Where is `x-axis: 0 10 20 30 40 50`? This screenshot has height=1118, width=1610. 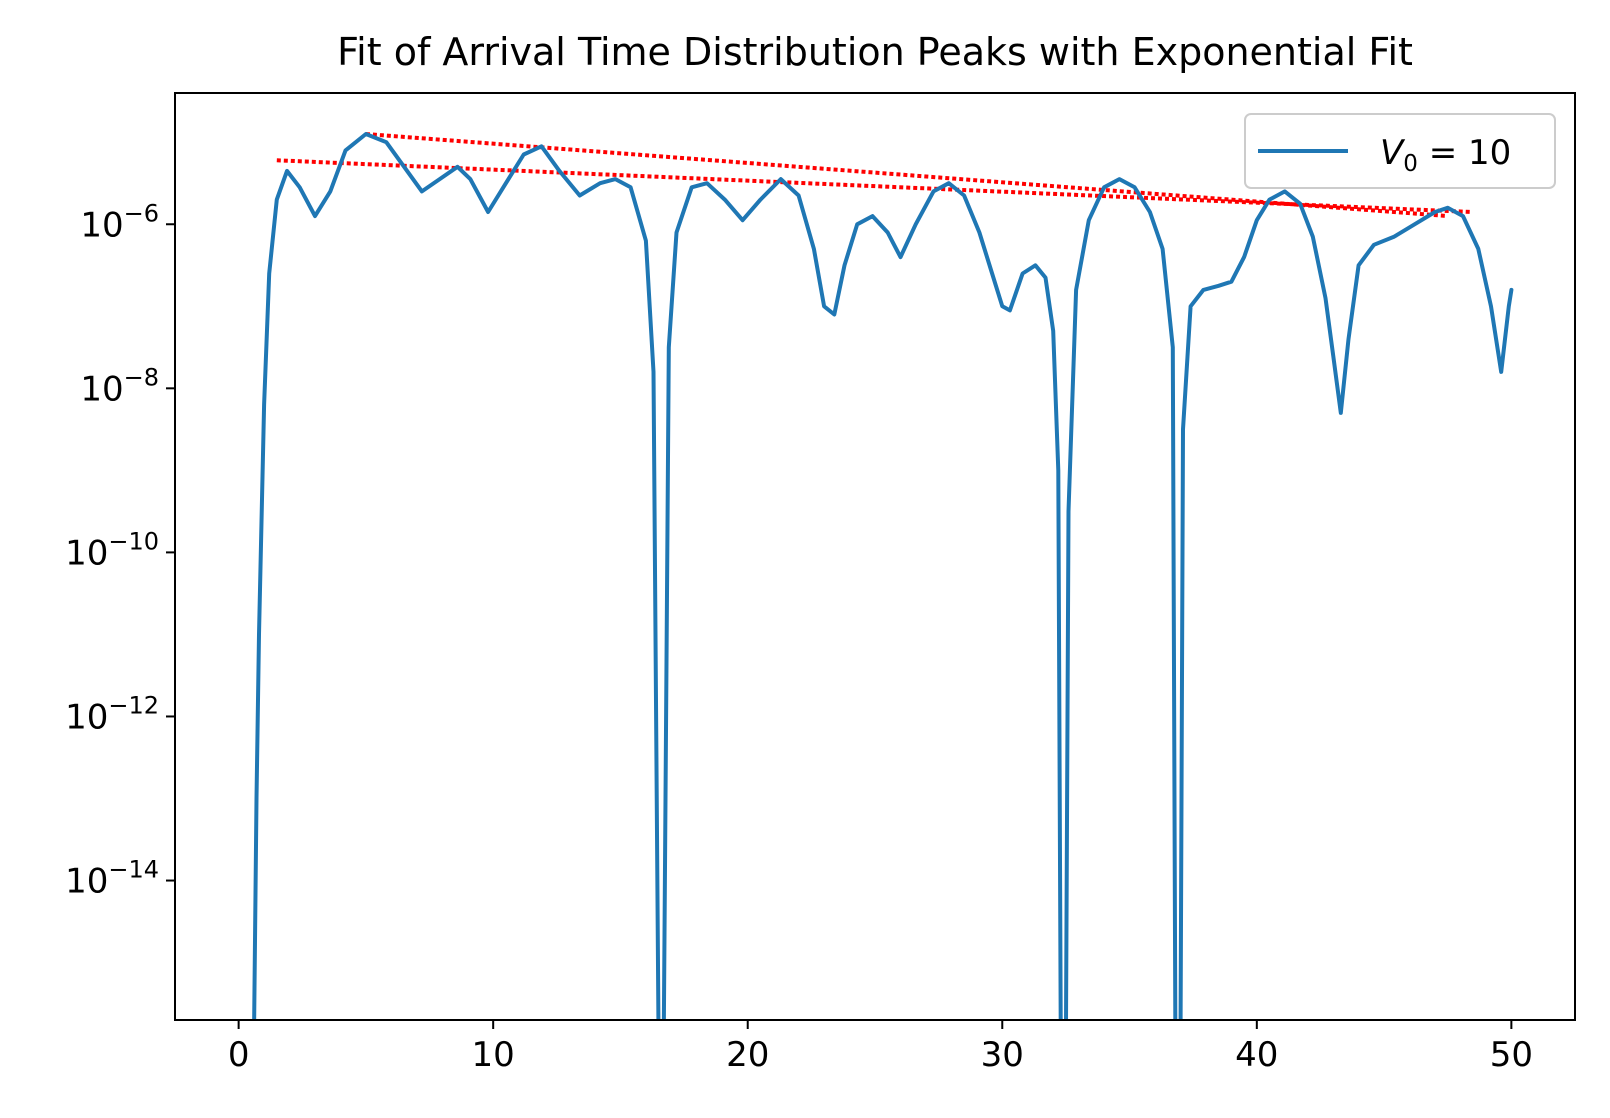
x-axis: 0 10 20 30 40 50 is located at coordinates (880, 1047).